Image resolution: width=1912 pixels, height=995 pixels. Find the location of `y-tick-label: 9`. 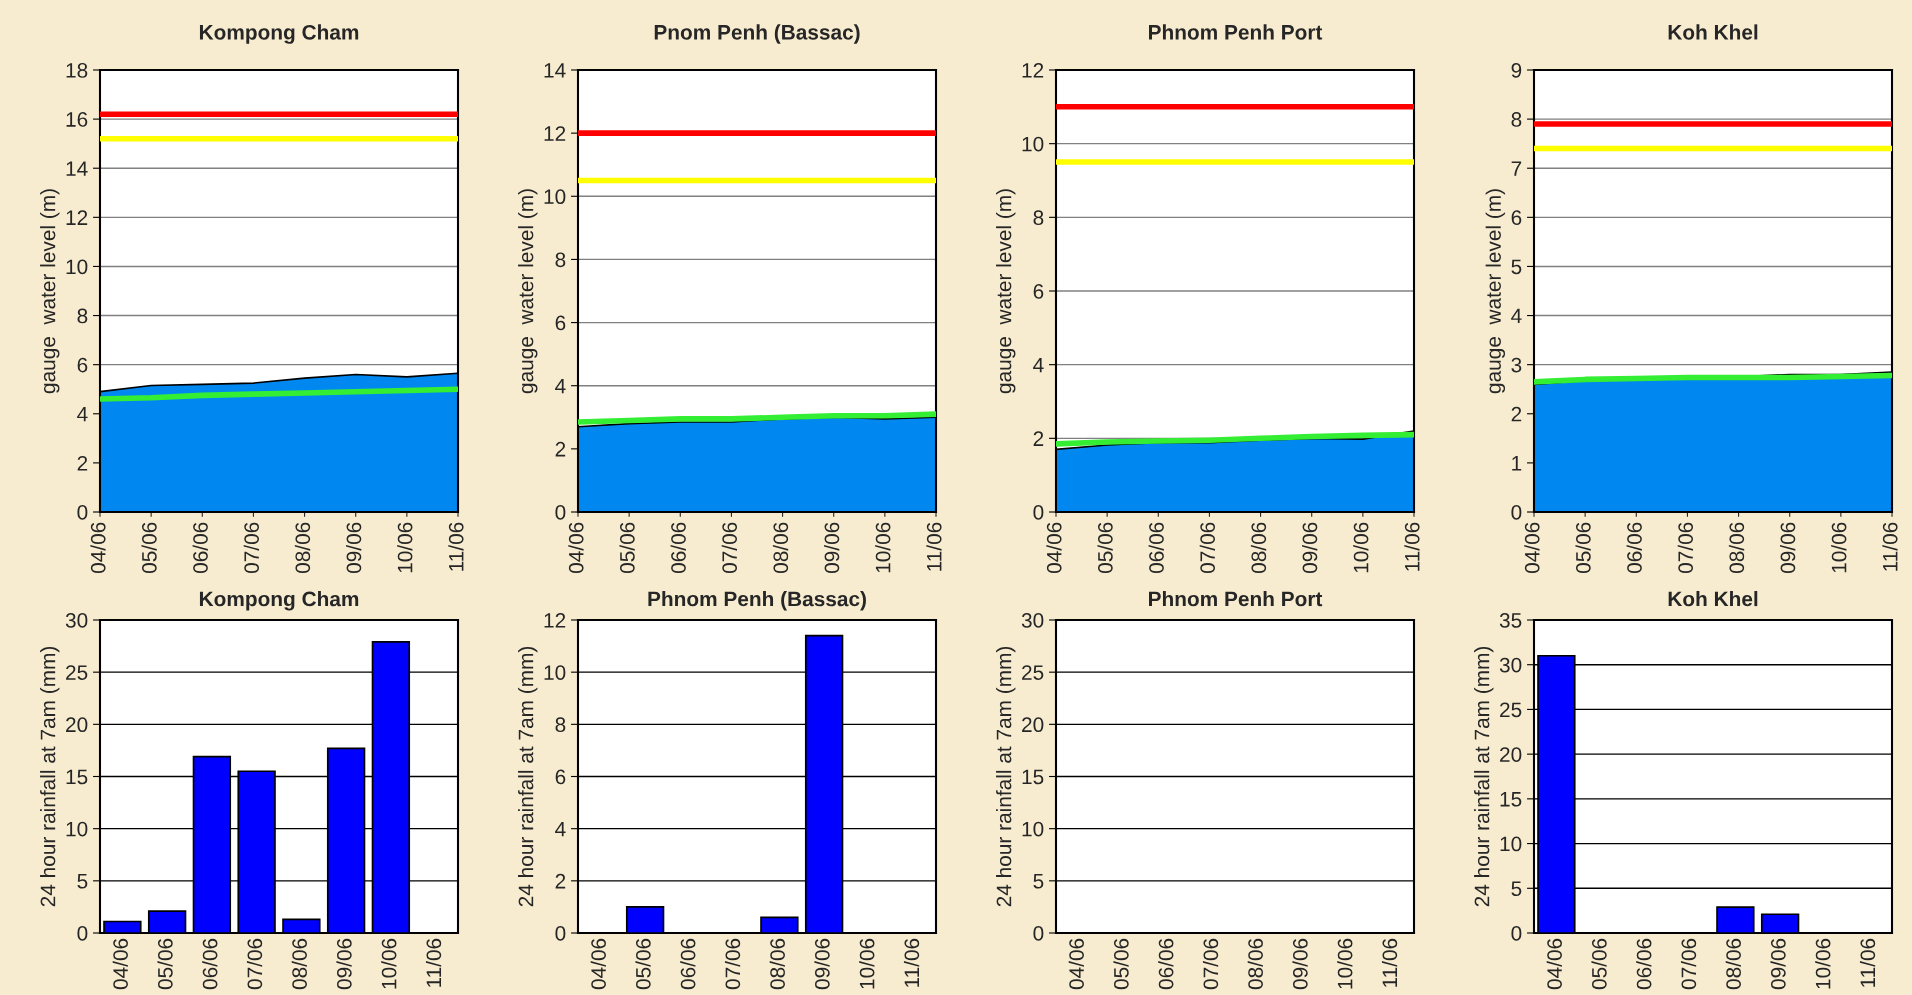

y-tick-label: 9 is located at coordinates (1516, 70).